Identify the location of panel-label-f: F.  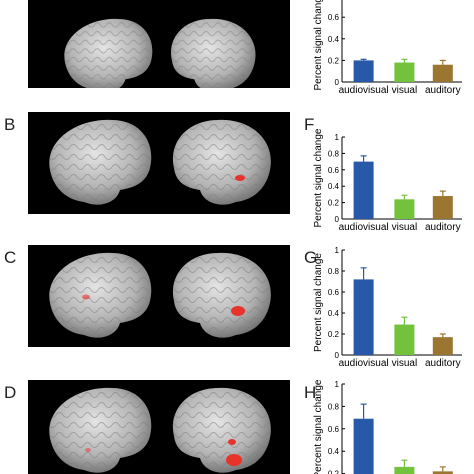
(309, 124).